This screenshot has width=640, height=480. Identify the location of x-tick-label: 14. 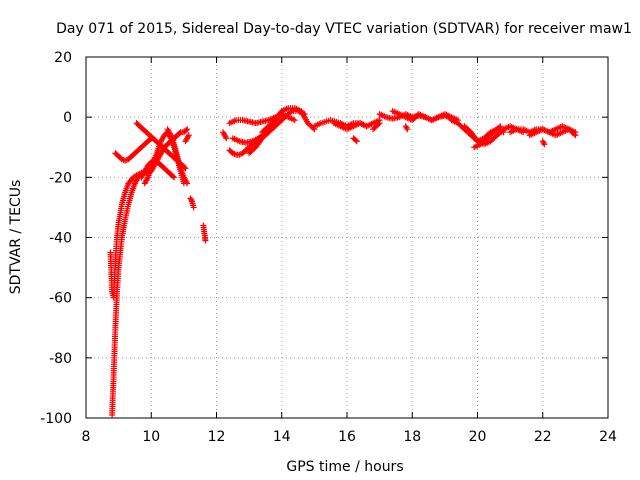
(282, 437).